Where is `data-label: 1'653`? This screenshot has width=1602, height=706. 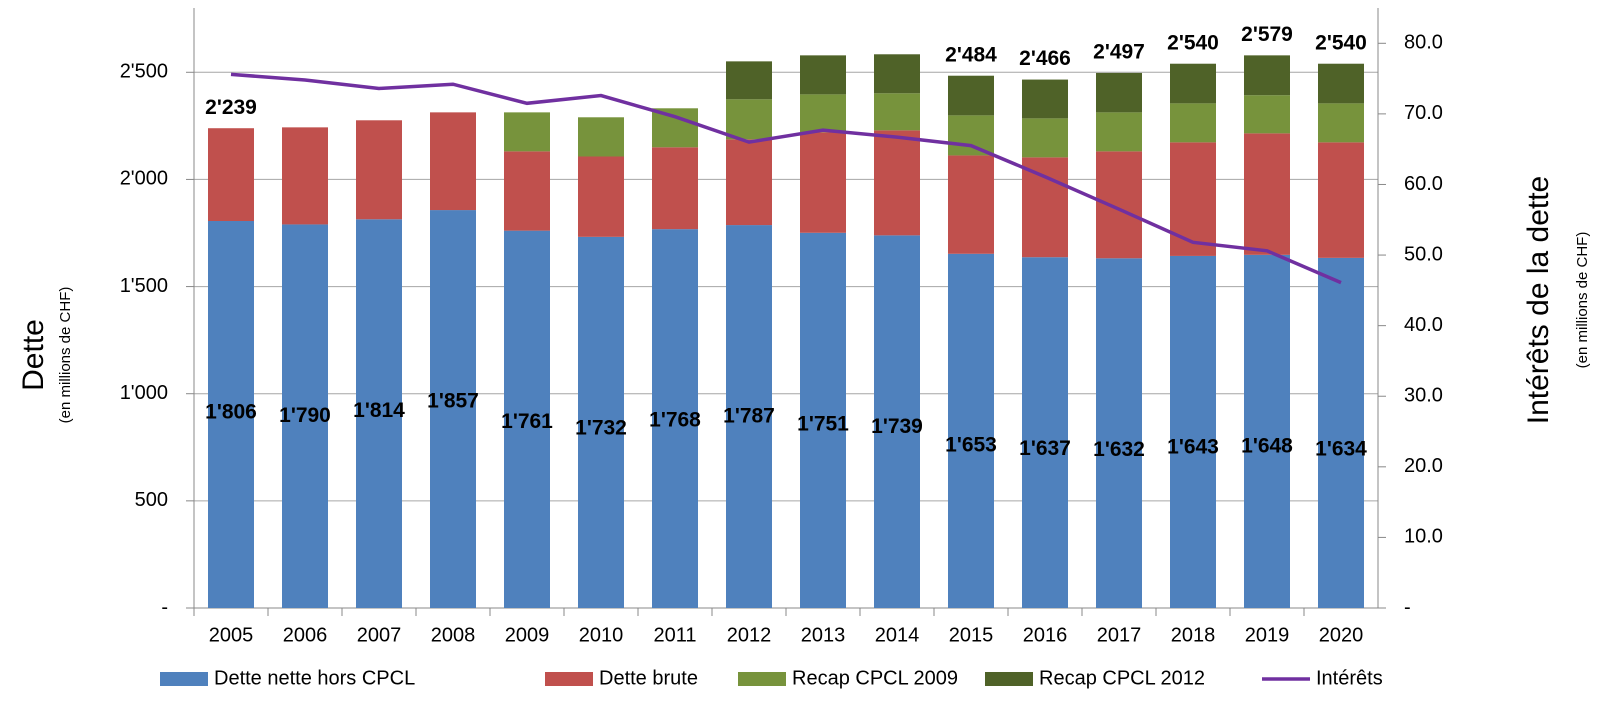
data-label: 1'653 is located at coordinates (971, 444).